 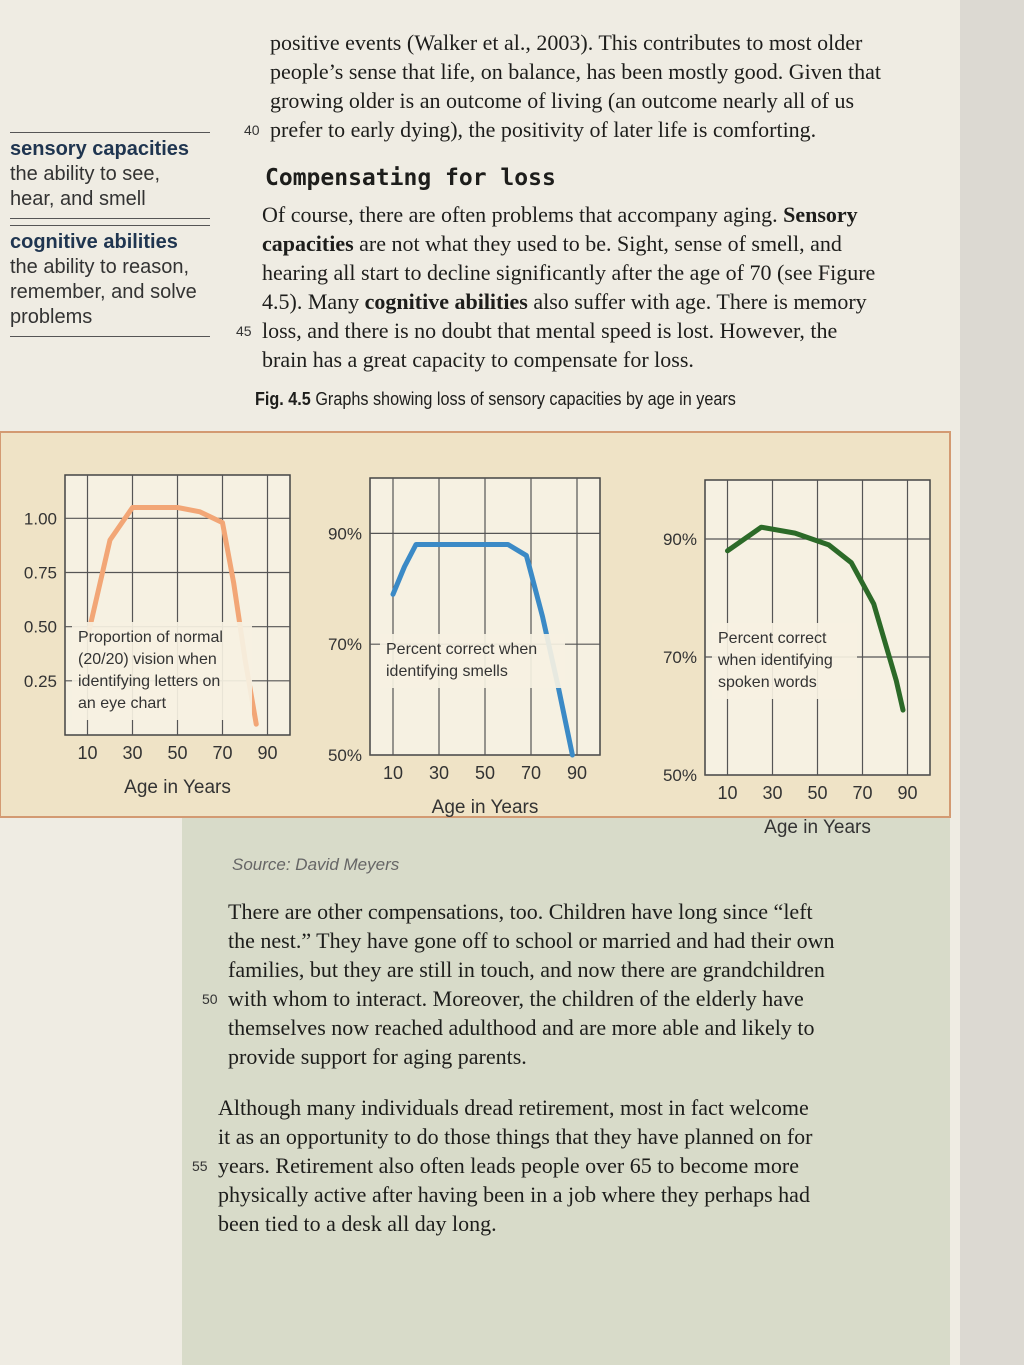 I want to click on annotation: identifying letters on, so click(x=149, y=681).